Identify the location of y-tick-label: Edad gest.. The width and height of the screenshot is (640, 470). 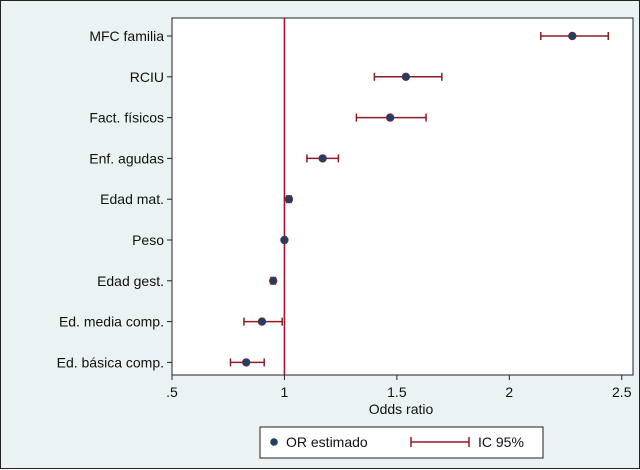
(130, 281).